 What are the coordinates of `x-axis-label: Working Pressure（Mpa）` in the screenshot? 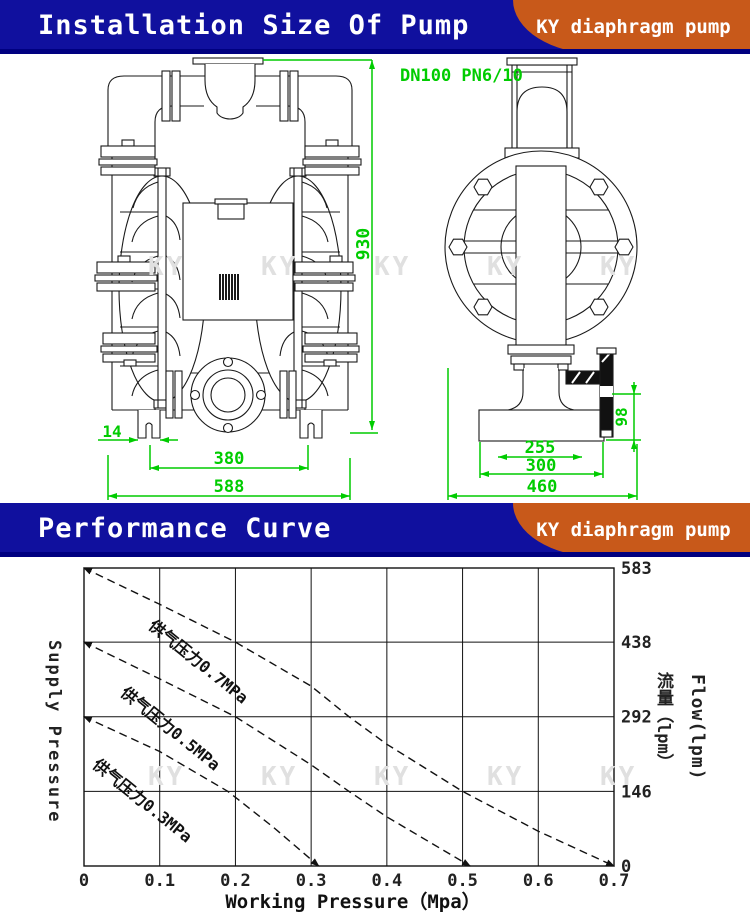 It's located at (352, 901).